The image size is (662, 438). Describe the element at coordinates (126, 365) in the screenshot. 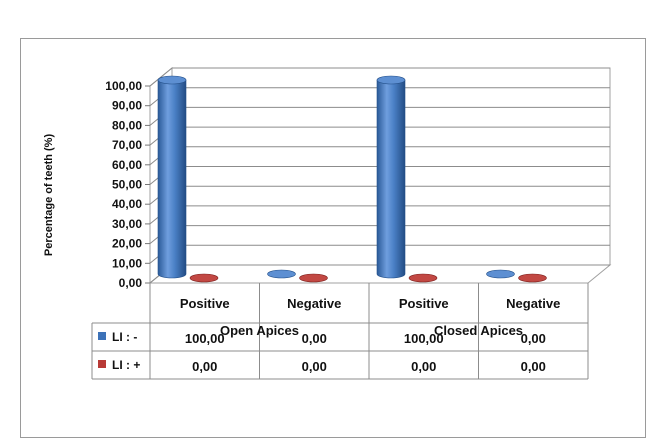

I see `legend-label: LI : +` at that location.